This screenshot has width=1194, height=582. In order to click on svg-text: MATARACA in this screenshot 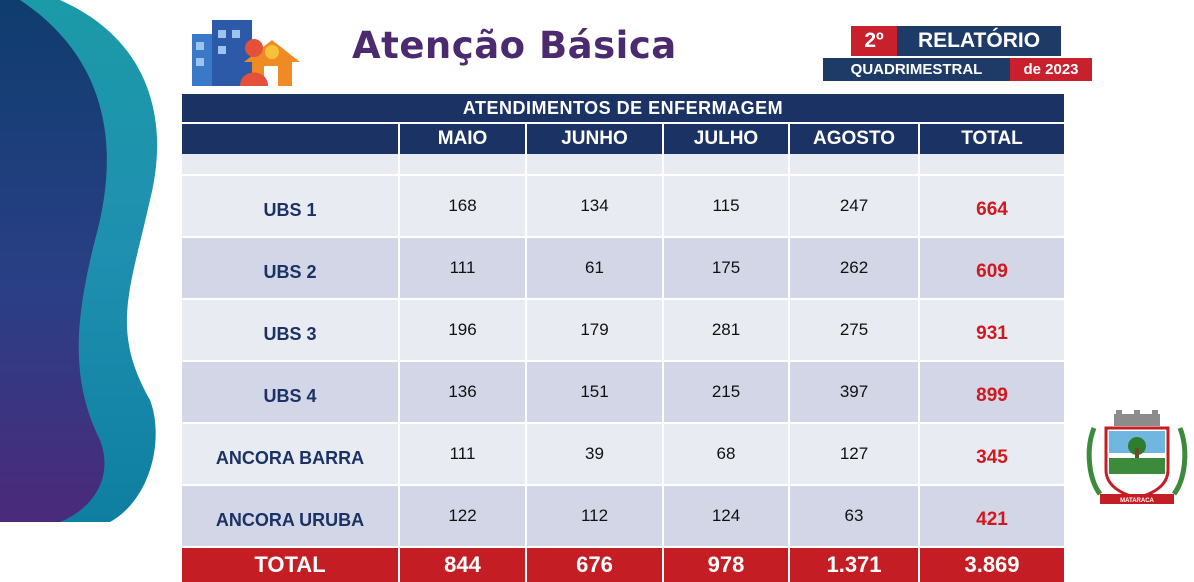, I will do `click(1137, 501)`.